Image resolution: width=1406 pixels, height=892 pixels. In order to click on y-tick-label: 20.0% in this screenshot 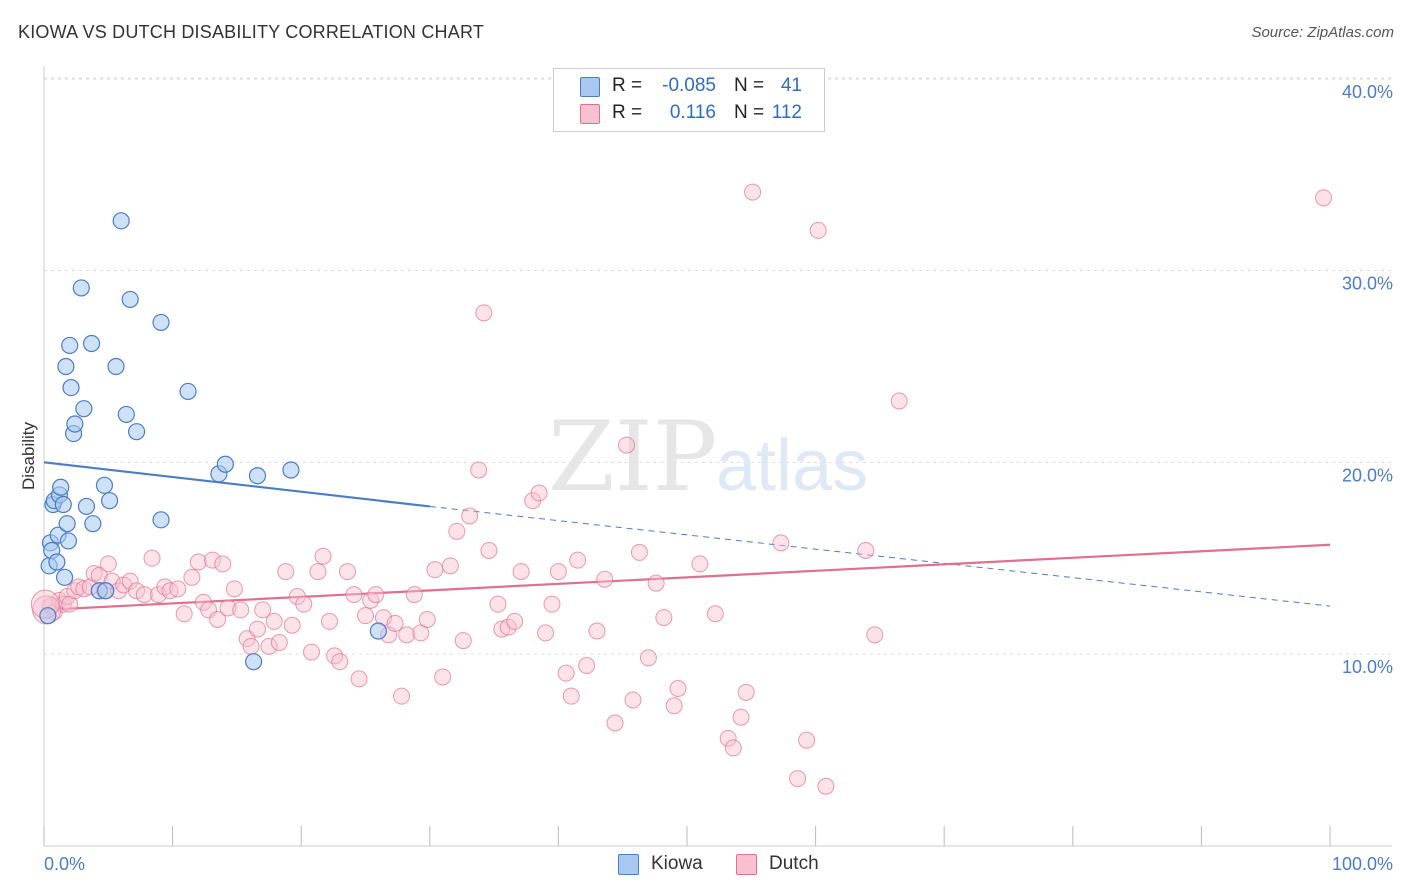, I will do `click(1367, 475)`.